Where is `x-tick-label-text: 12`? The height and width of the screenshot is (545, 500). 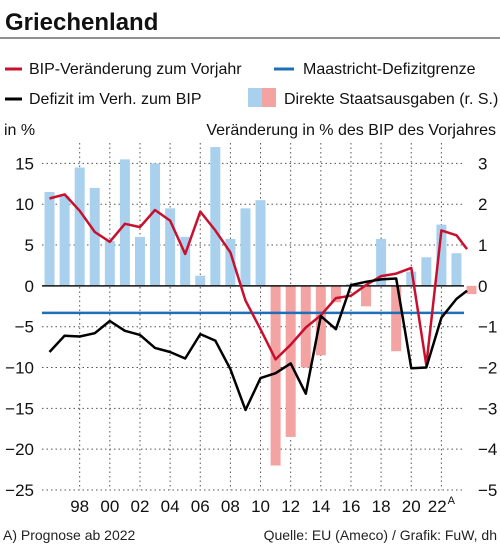 x-tick-label-text: 12 is located at coordinates (290, 506).